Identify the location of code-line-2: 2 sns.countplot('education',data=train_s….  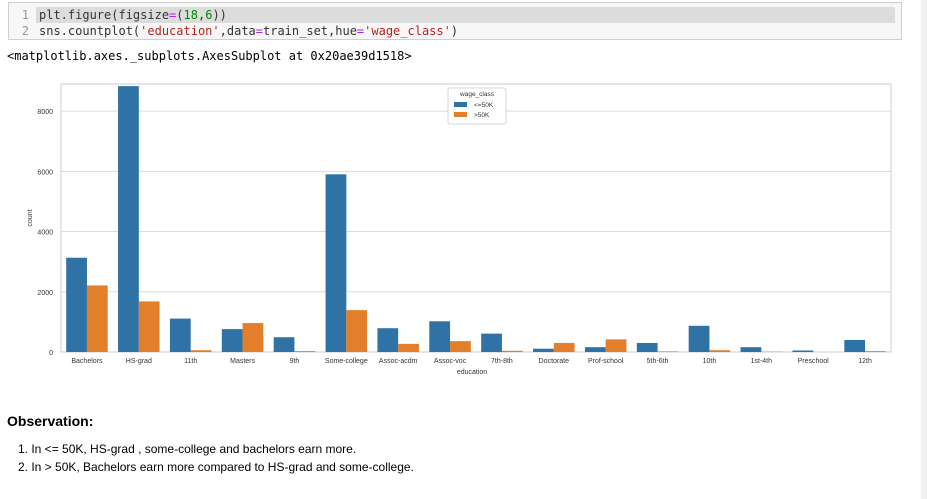
(452, 31).